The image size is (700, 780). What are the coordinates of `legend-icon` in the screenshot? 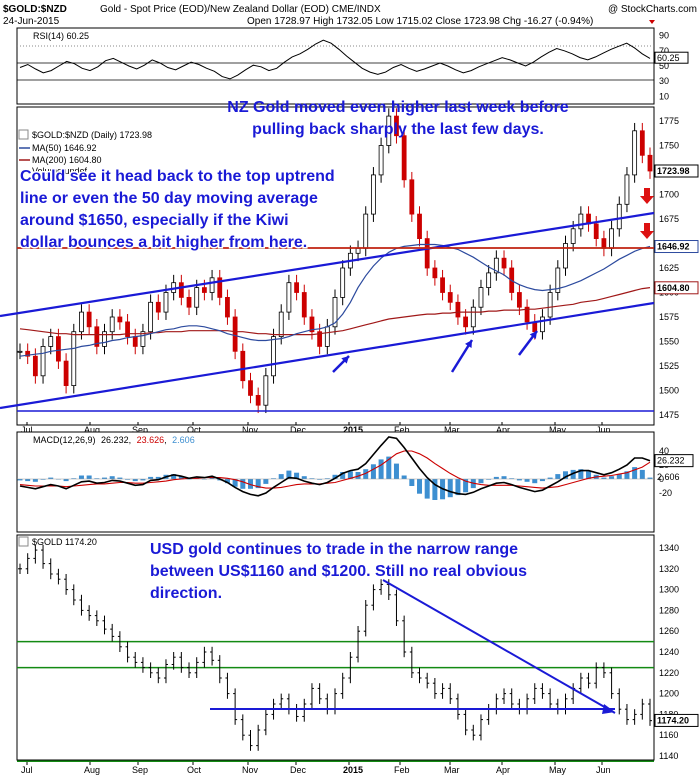 It's located at (23, 134).